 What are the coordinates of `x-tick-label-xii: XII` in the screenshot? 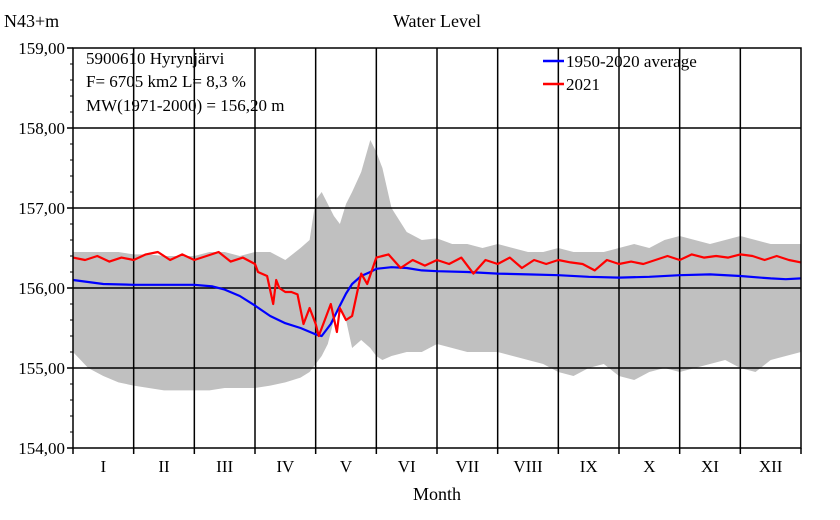 It's located at (771, 466).